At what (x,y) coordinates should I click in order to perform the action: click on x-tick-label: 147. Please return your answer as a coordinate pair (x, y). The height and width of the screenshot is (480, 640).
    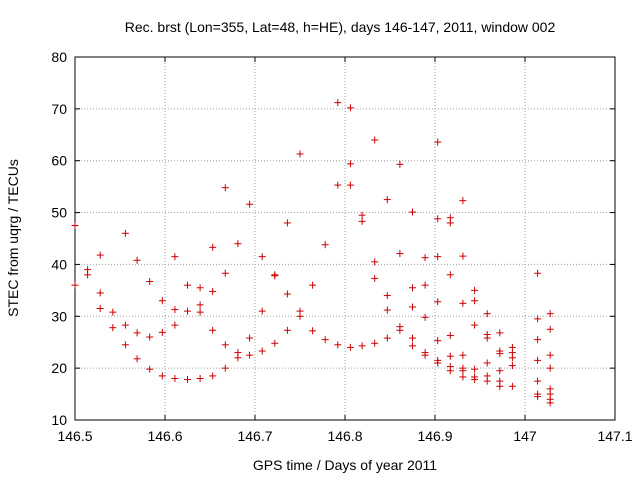
    Looking at the image, I should click on (525, 436).